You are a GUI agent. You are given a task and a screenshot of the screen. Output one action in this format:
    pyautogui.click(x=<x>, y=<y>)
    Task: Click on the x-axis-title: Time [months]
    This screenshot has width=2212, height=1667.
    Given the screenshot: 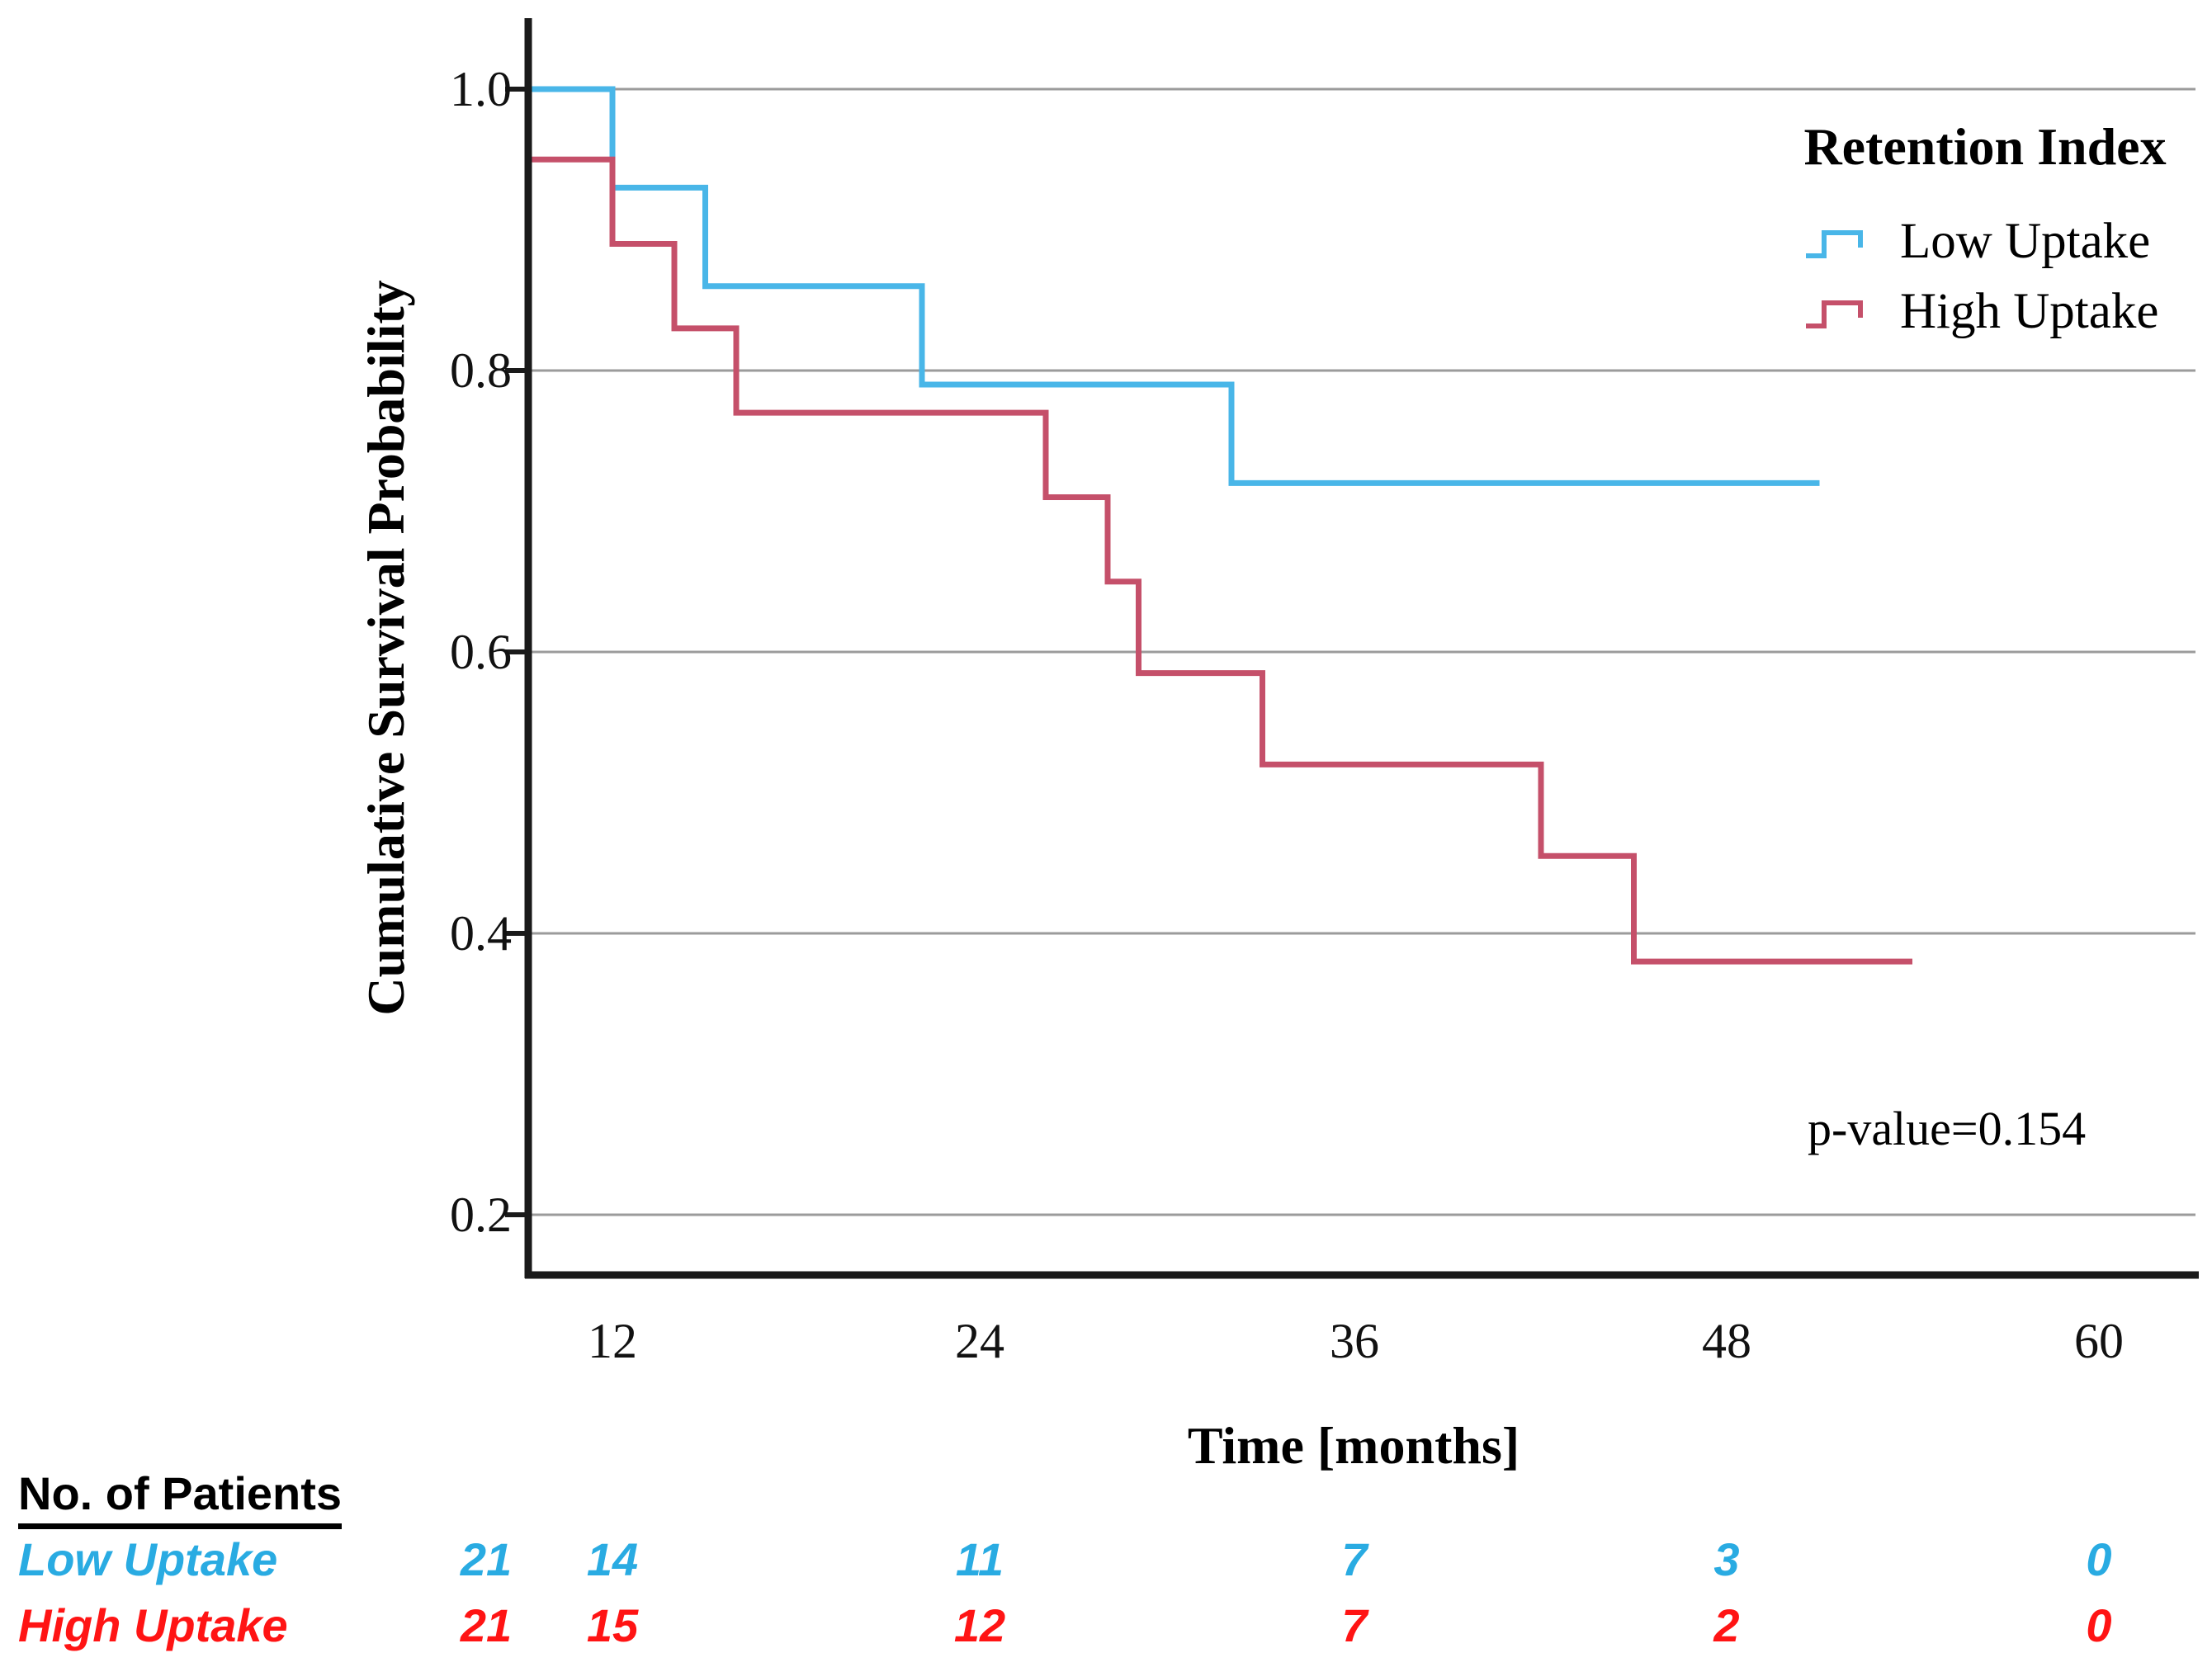 What is the action you would take?
    pyautogui.click(x=1353, y=1445)
    